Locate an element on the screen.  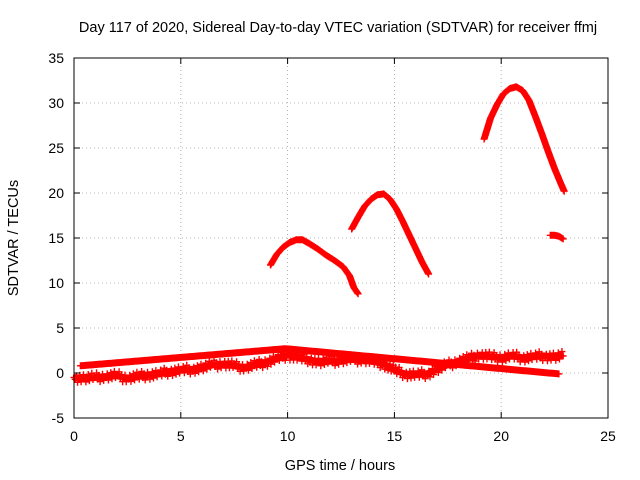
series-arc-3-tail is located at coordinates (556, 237).